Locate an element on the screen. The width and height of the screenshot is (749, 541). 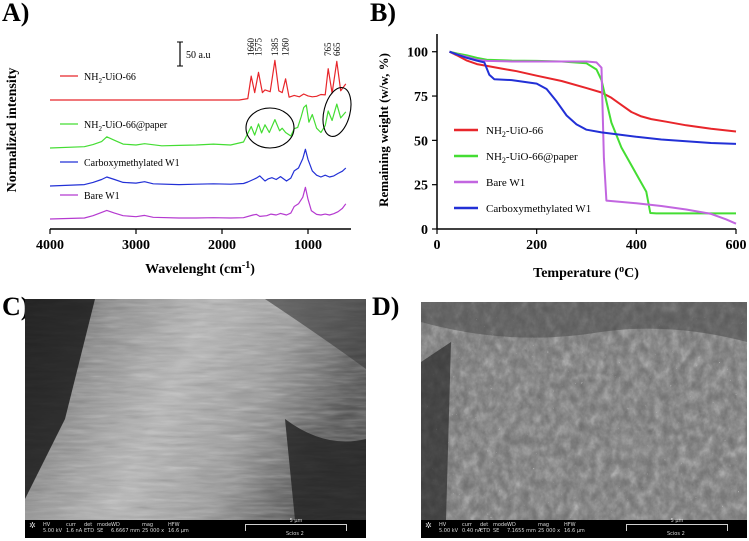
curr-value: 1.6 nA is located at coordinates (74, 531).